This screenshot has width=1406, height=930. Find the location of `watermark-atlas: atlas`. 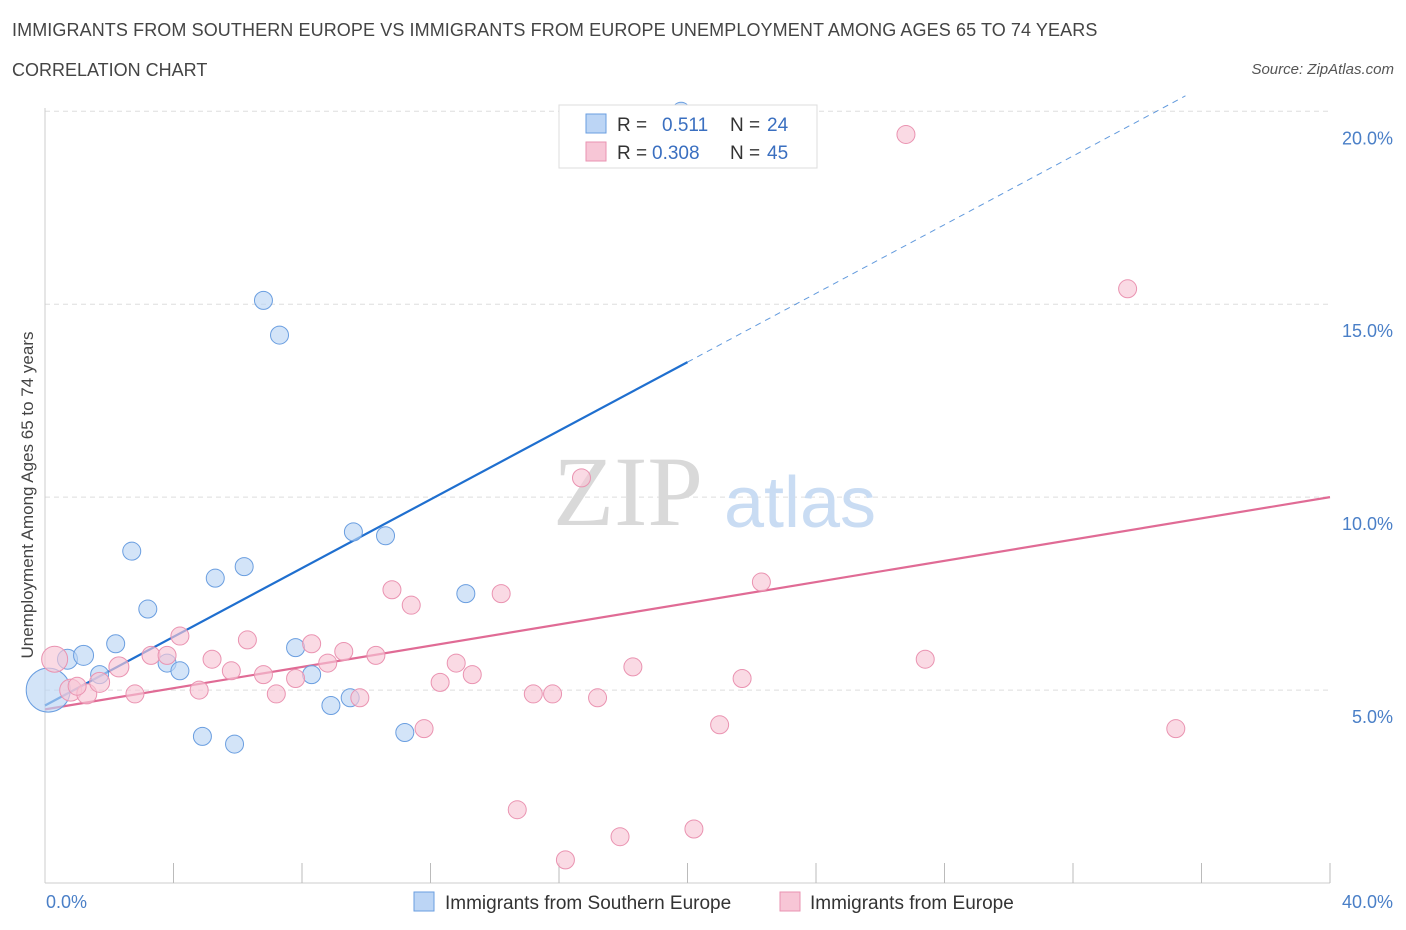

watermark-atlas: atlas is located at coordinates (800, 503).